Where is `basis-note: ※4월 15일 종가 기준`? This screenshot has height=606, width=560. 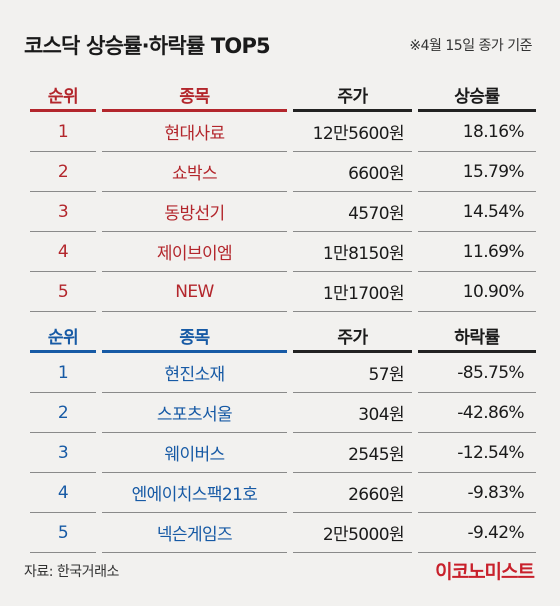 basis-note: ※4월 15일 종가 기준 is located at coordinates (470, 46).